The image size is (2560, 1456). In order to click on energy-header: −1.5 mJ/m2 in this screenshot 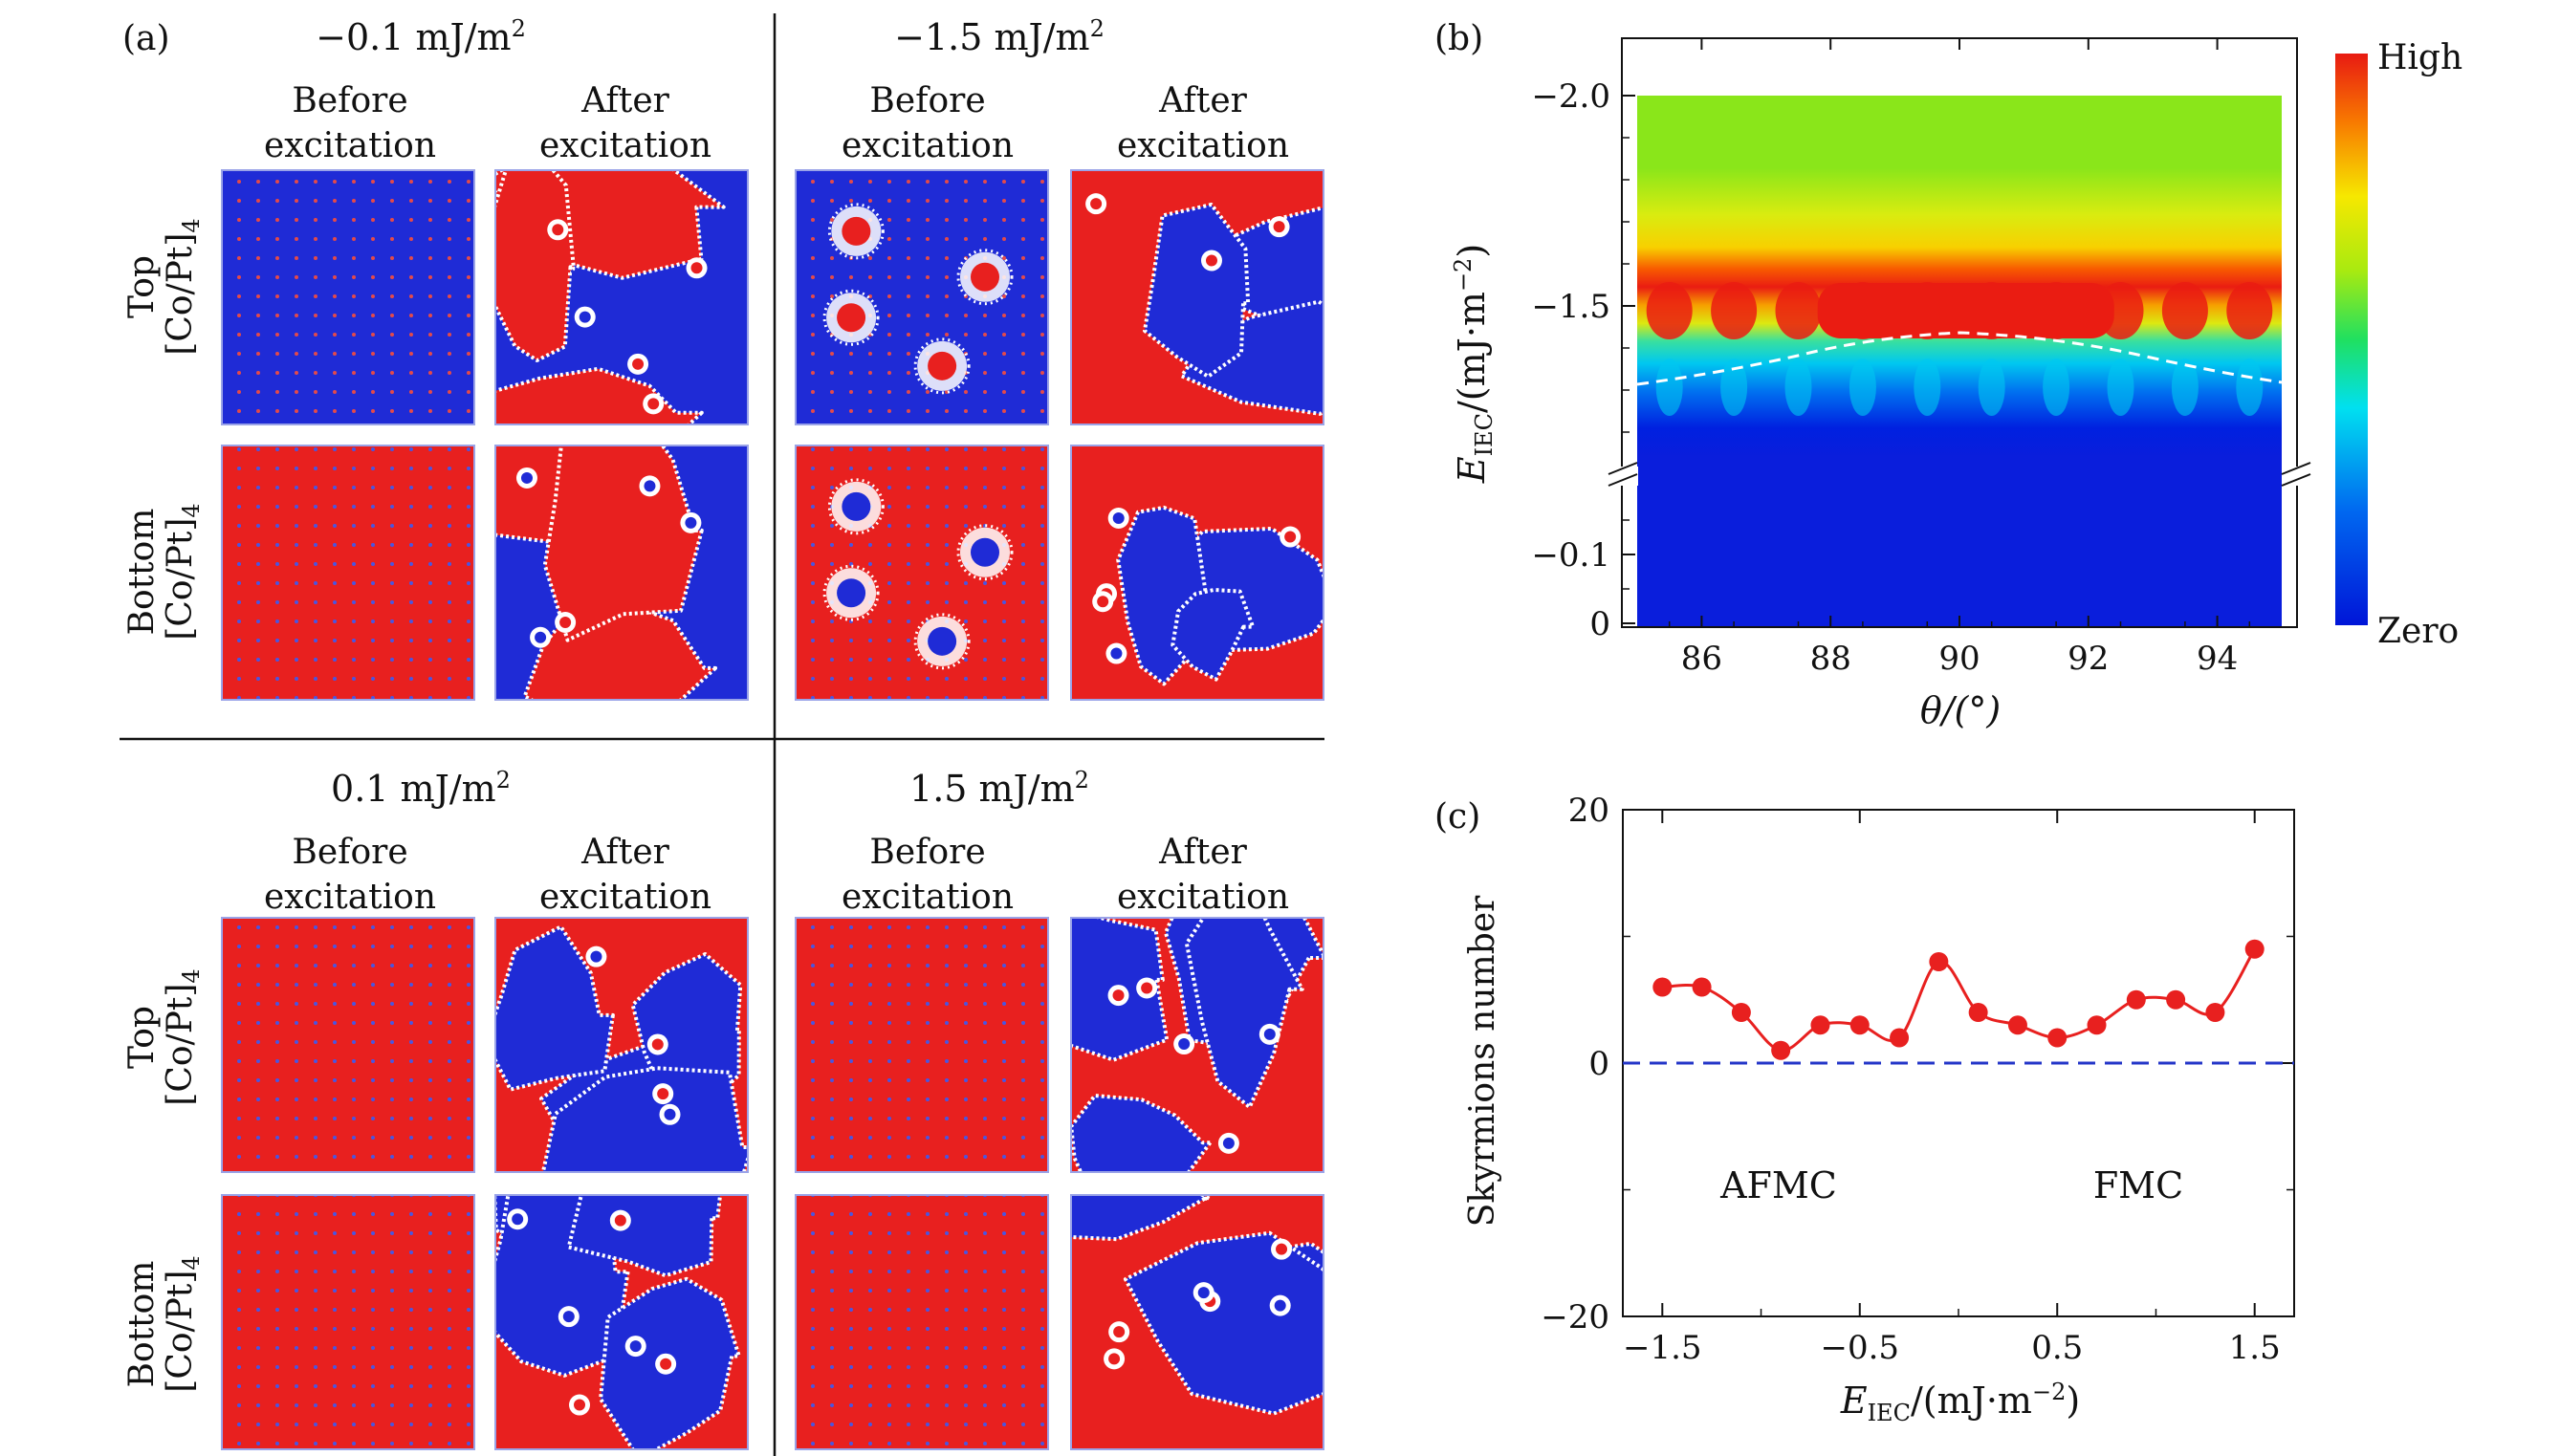, I will do `click(999, 36)`.